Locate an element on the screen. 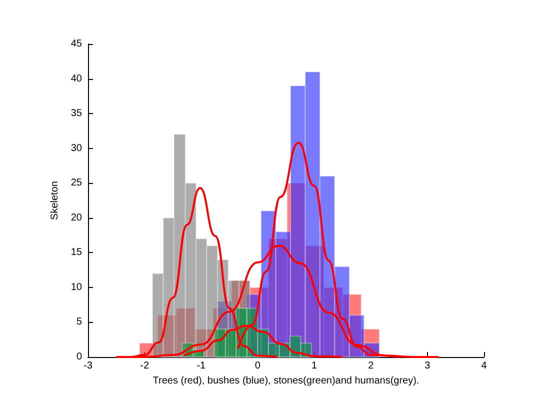 Image resolution: width=535 pixels, height=405 pixels. x-tick-label: 2 is located at coordinates (371, 366).